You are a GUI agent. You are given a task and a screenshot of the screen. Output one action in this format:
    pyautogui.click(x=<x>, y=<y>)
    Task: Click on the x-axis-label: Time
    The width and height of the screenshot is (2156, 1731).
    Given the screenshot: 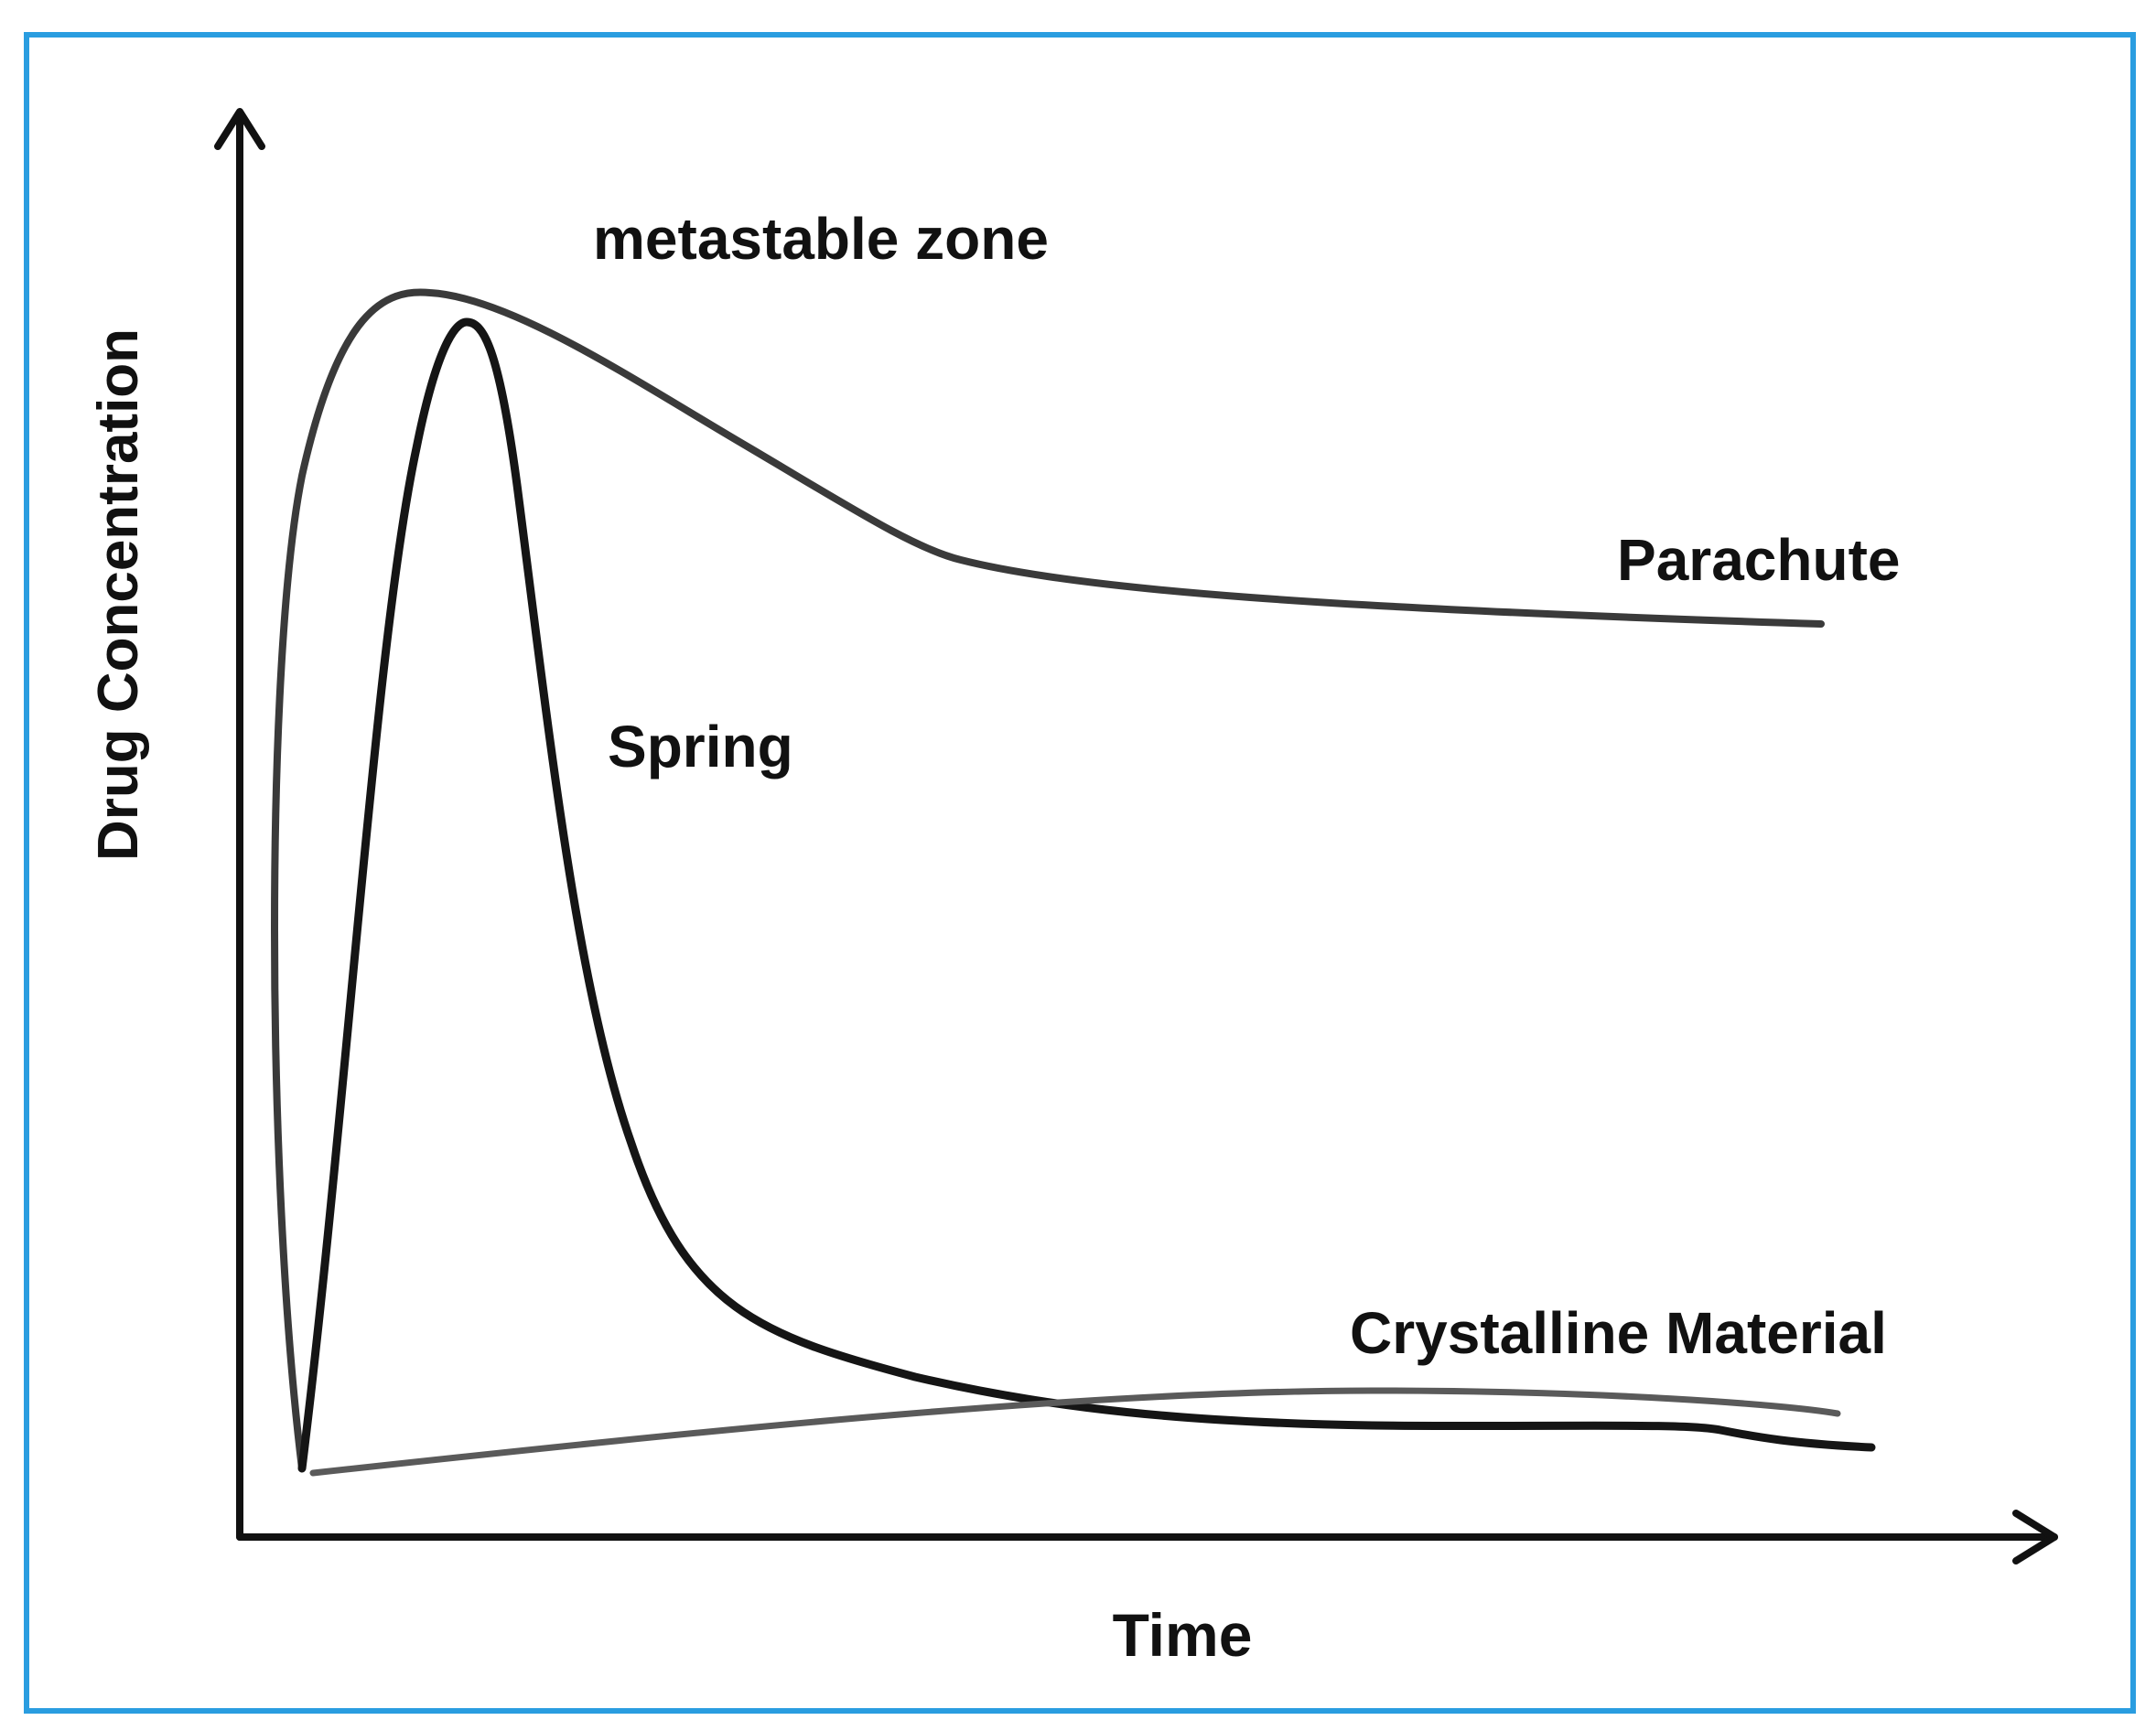 What is the action you would take?
    pyautogui.click(x=1183, y=1635)
    